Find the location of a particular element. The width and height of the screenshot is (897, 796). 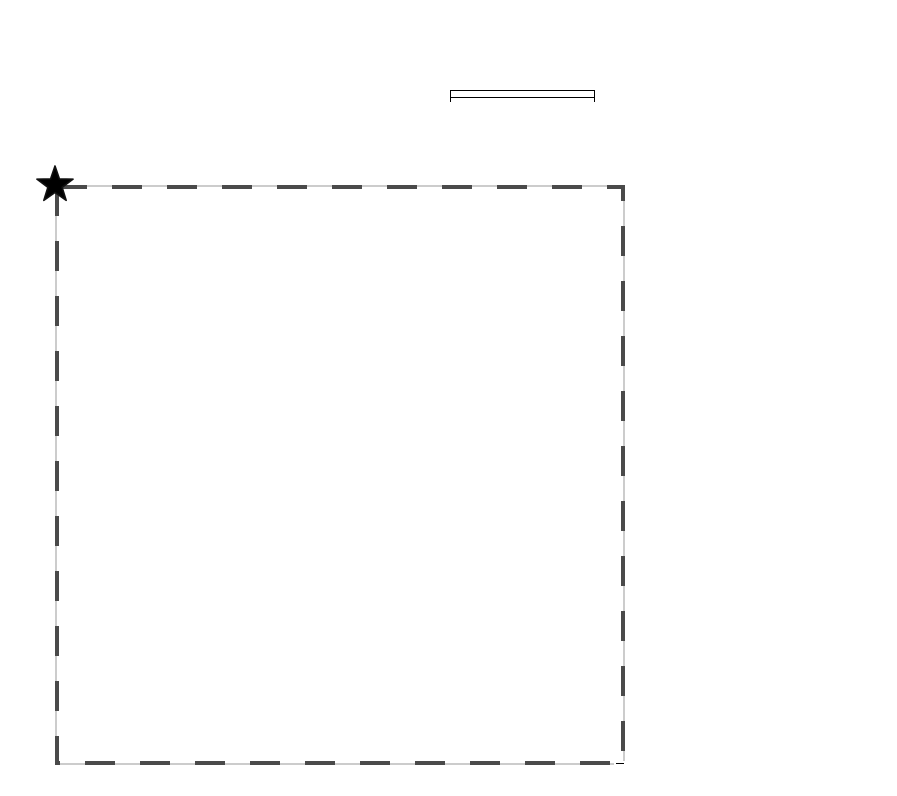

event-info is located at coordinates (89, 78).